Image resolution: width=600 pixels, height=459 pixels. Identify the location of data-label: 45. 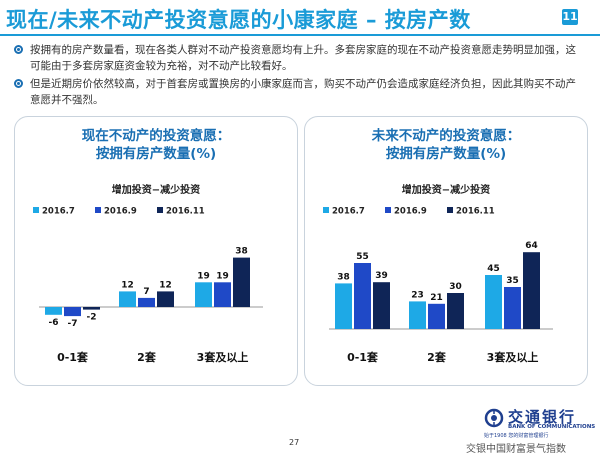
(493, 269).